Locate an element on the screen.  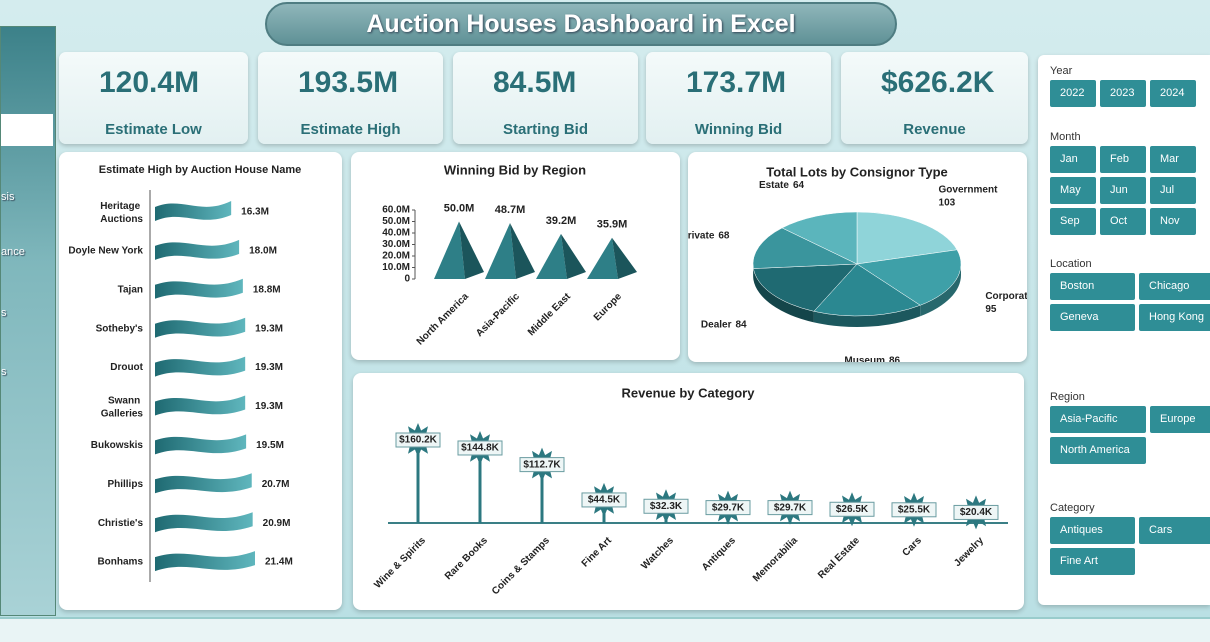
slicer-button: Cars is located at coordinates (1174, 530).